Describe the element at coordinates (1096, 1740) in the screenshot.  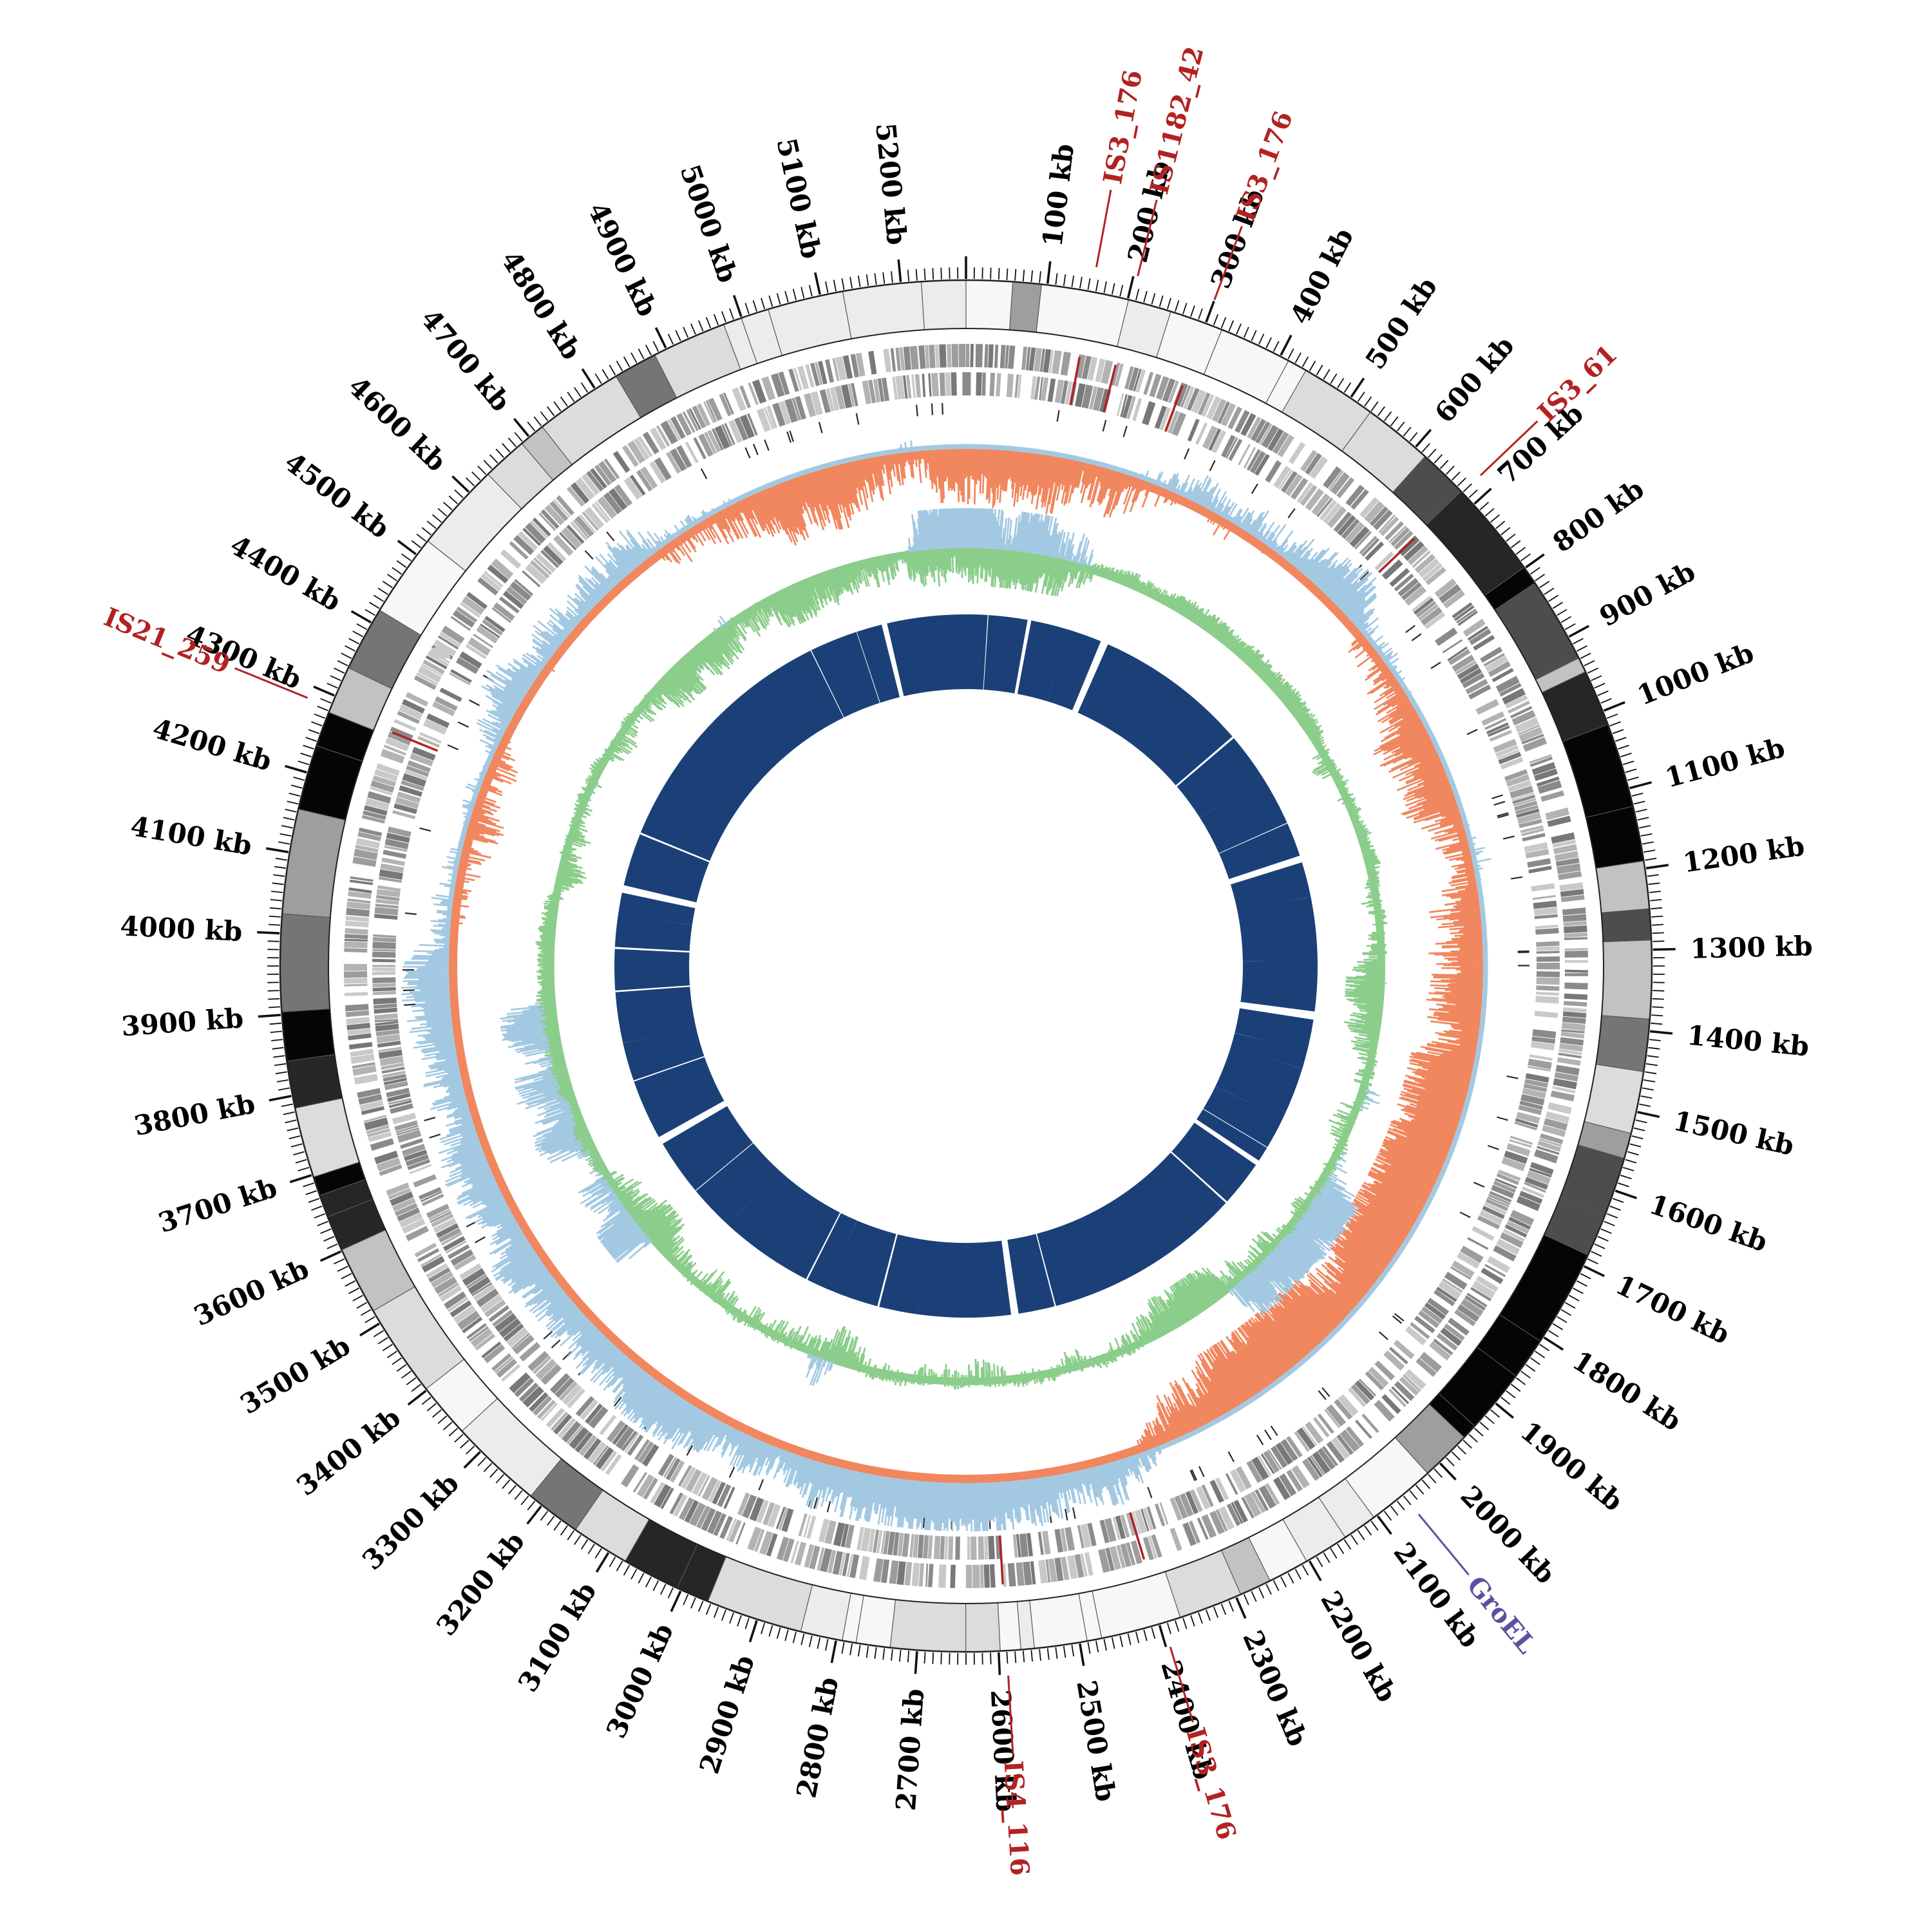
I see `tick-label: 2500 kb` at that location.